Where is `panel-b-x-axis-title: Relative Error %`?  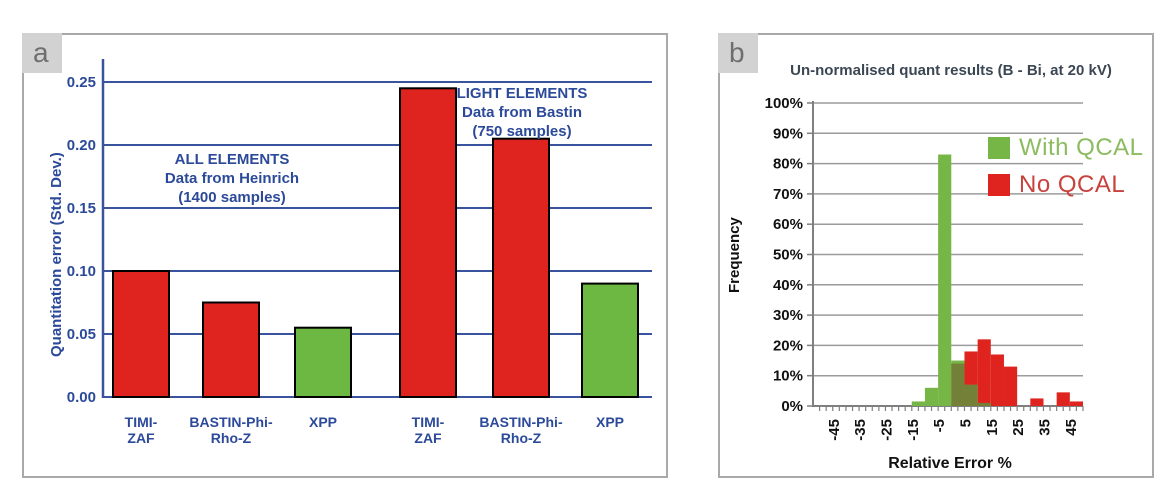
panel-b-x-axis-title: Relative Error % is located at coordinates (950, 463).